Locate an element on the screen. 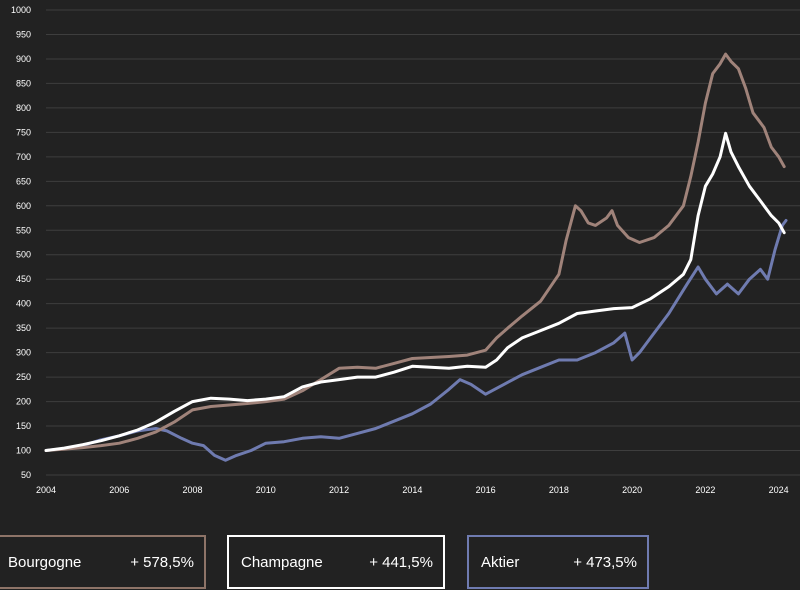 The image size is (800, 590). y-tick-label-600: 600 is located at coordinates (23, 206).